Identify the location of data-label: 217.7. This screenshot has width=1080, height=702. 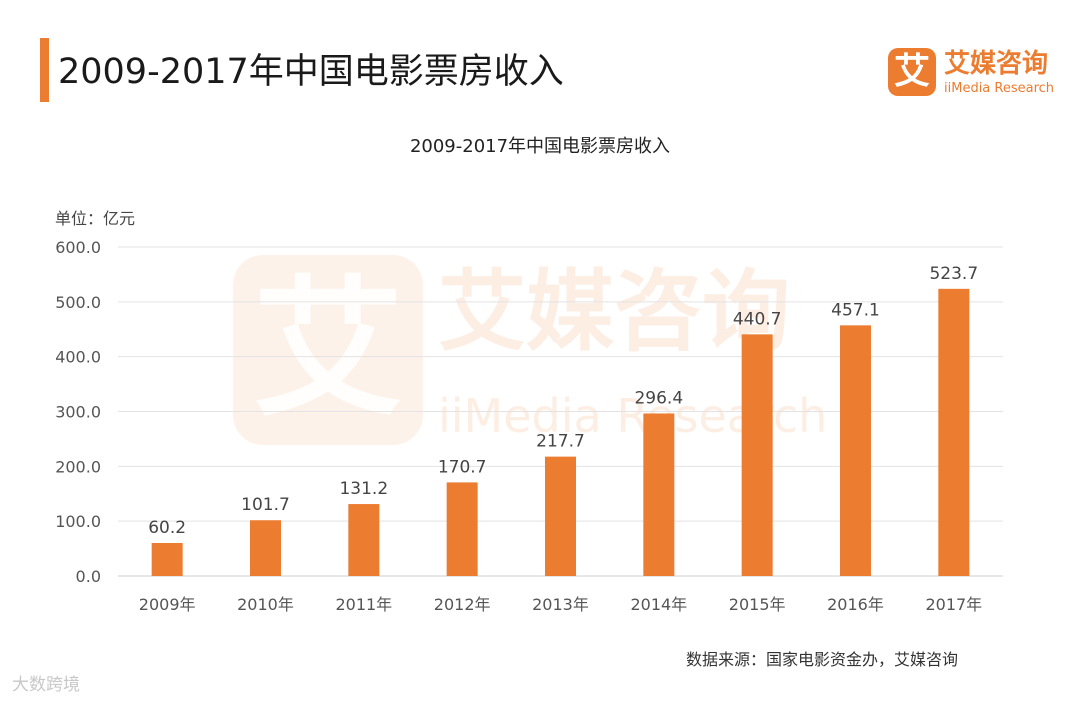
(560, 442).